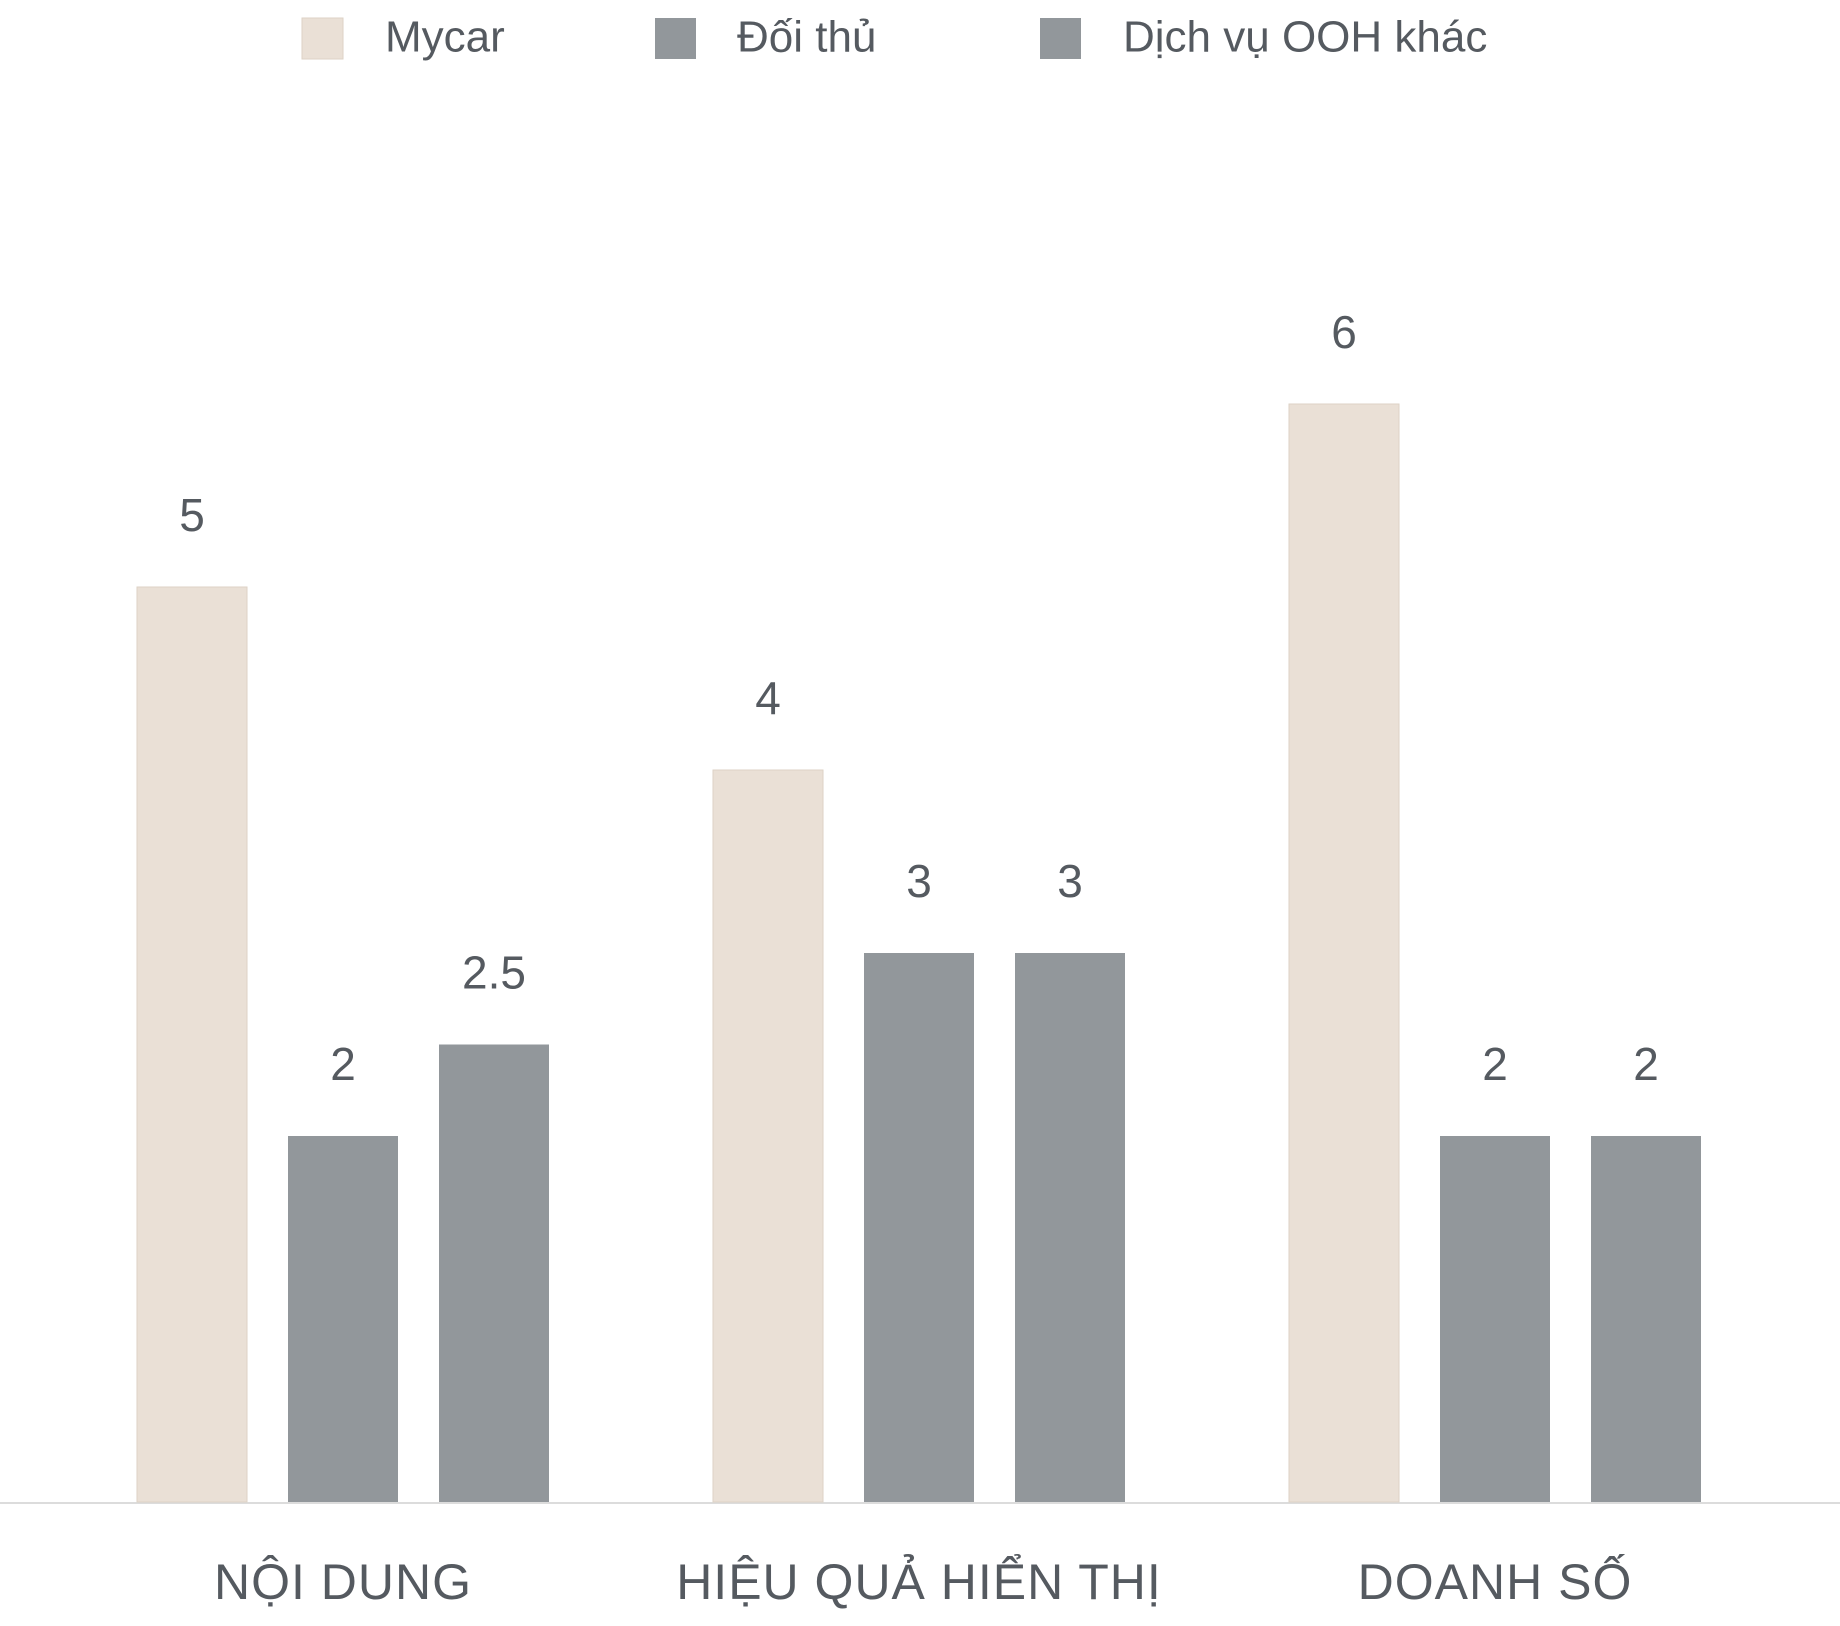 This screenshot has height=1626, width=1840. What do you see at coordinates (192, 515) in the screenshot?
I see `data-label: 5` at bounding box center [192, 515].